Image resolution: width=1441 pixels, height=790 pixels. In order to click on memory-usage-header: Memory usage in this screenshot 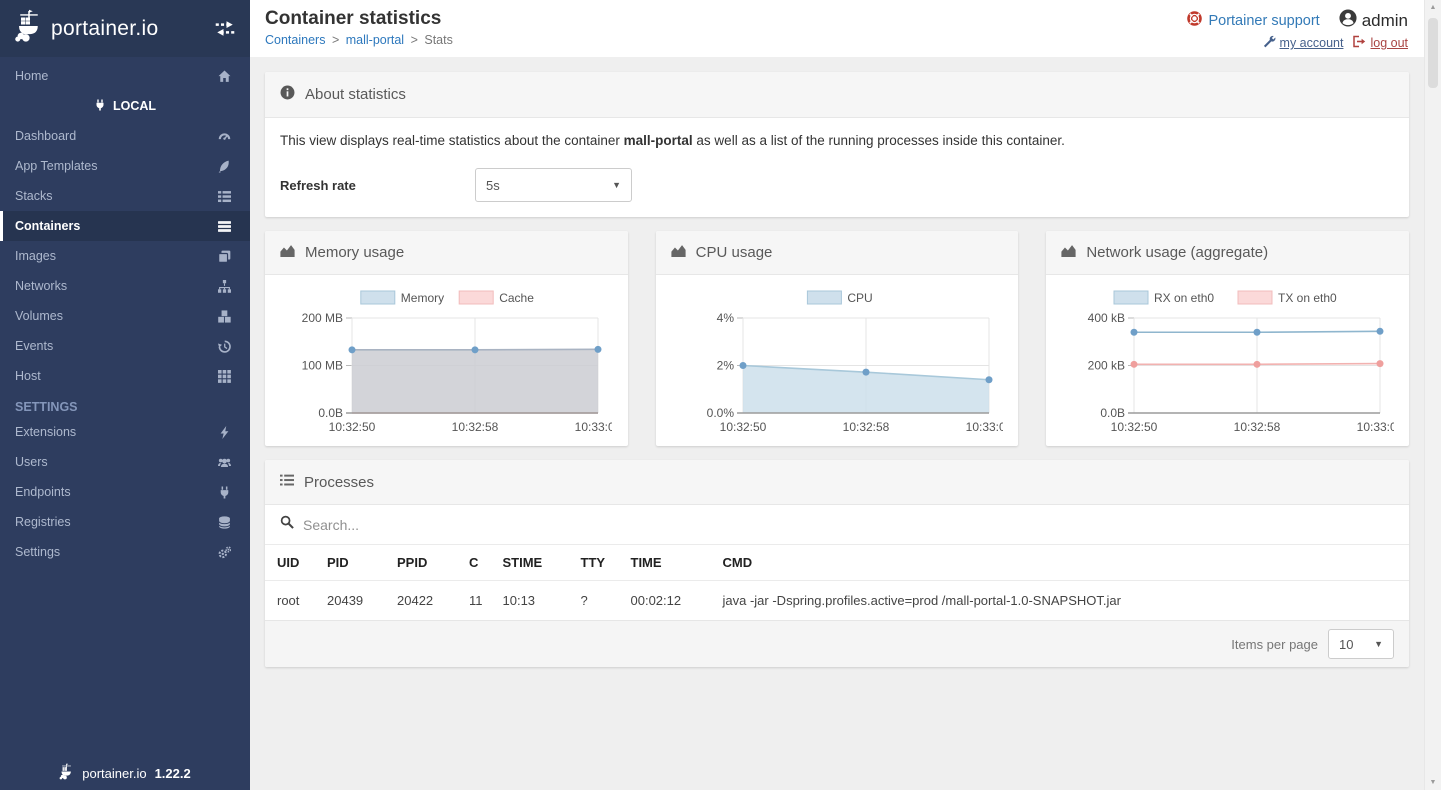, I will do `click(446, 253)`.